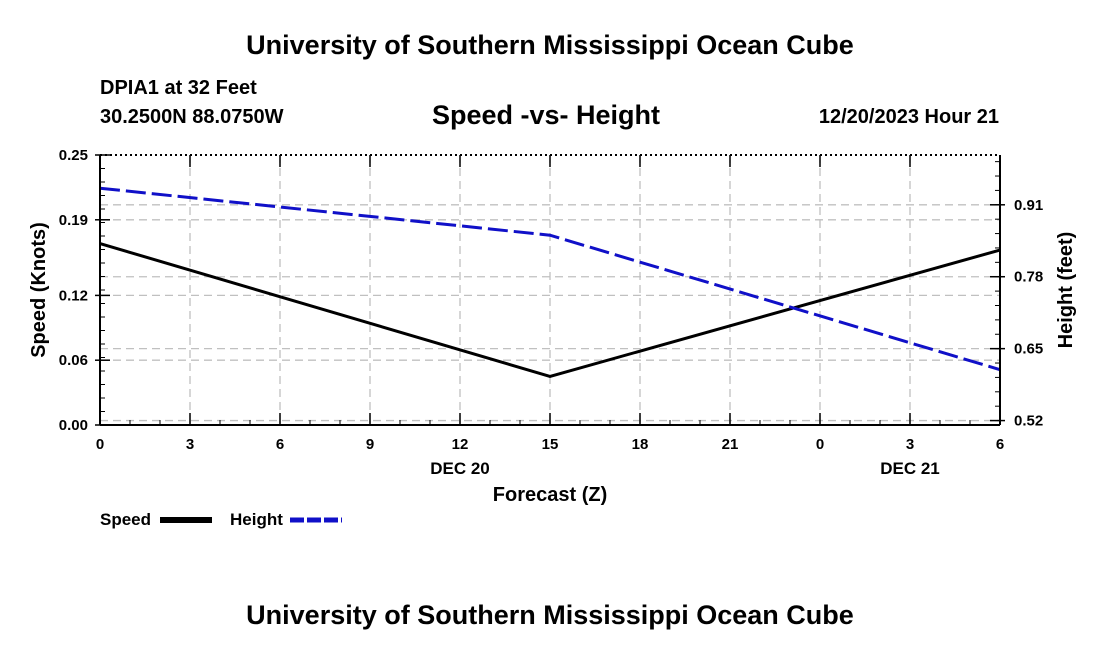  What do you see at coordinates (221, 519) in the screenshot?
I see `legend: Speed Height` at bounding box center [221, 519].